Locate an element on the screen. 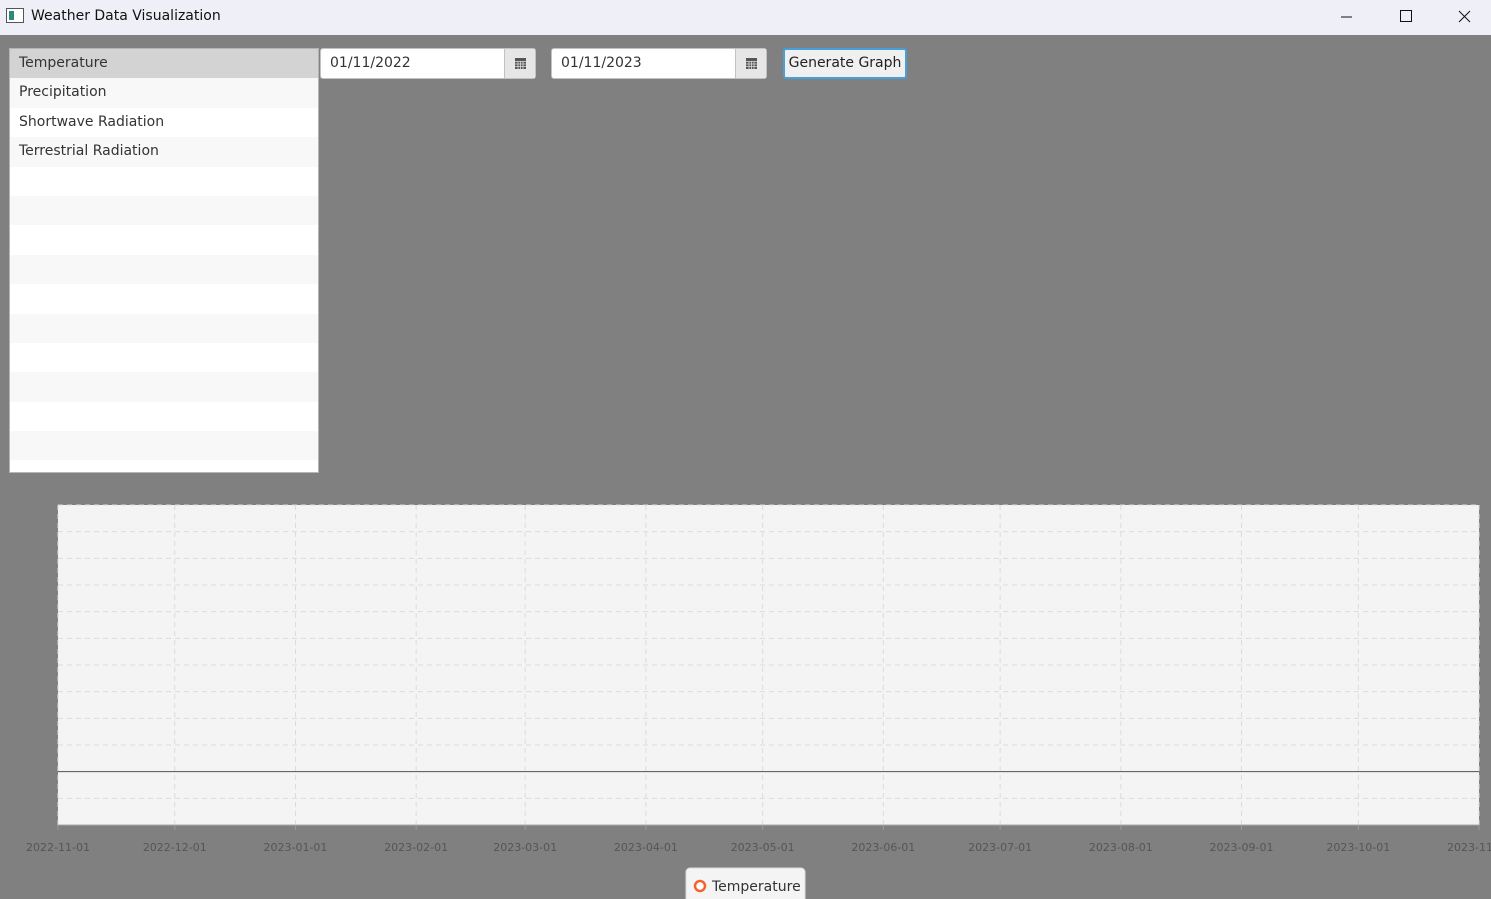  list-item: Shortwave Radiation is located at coordinates (92, 121).